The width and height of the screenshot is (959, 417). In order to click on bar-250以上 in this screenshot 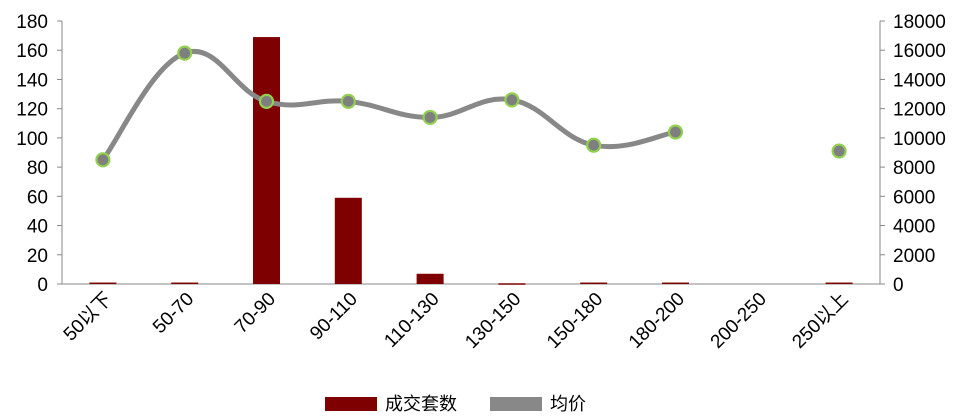, I will do `click(839, 283)`.